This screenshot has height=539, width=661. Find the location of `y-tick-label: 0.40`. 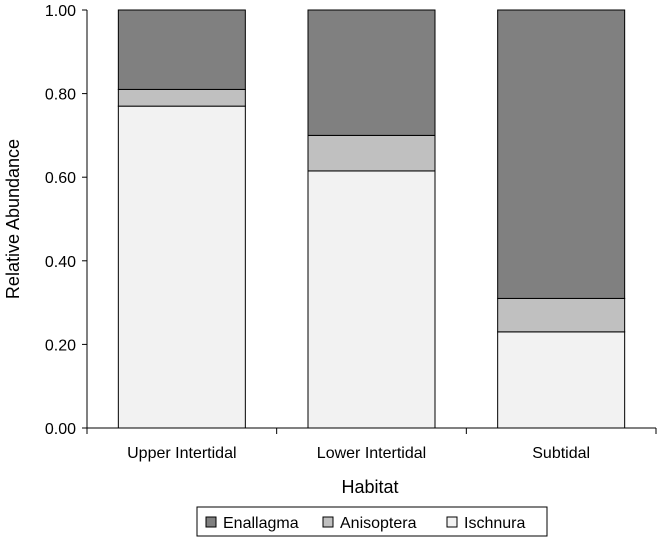

y-tick-label: 0.40 is located at coordinates (60, 262).